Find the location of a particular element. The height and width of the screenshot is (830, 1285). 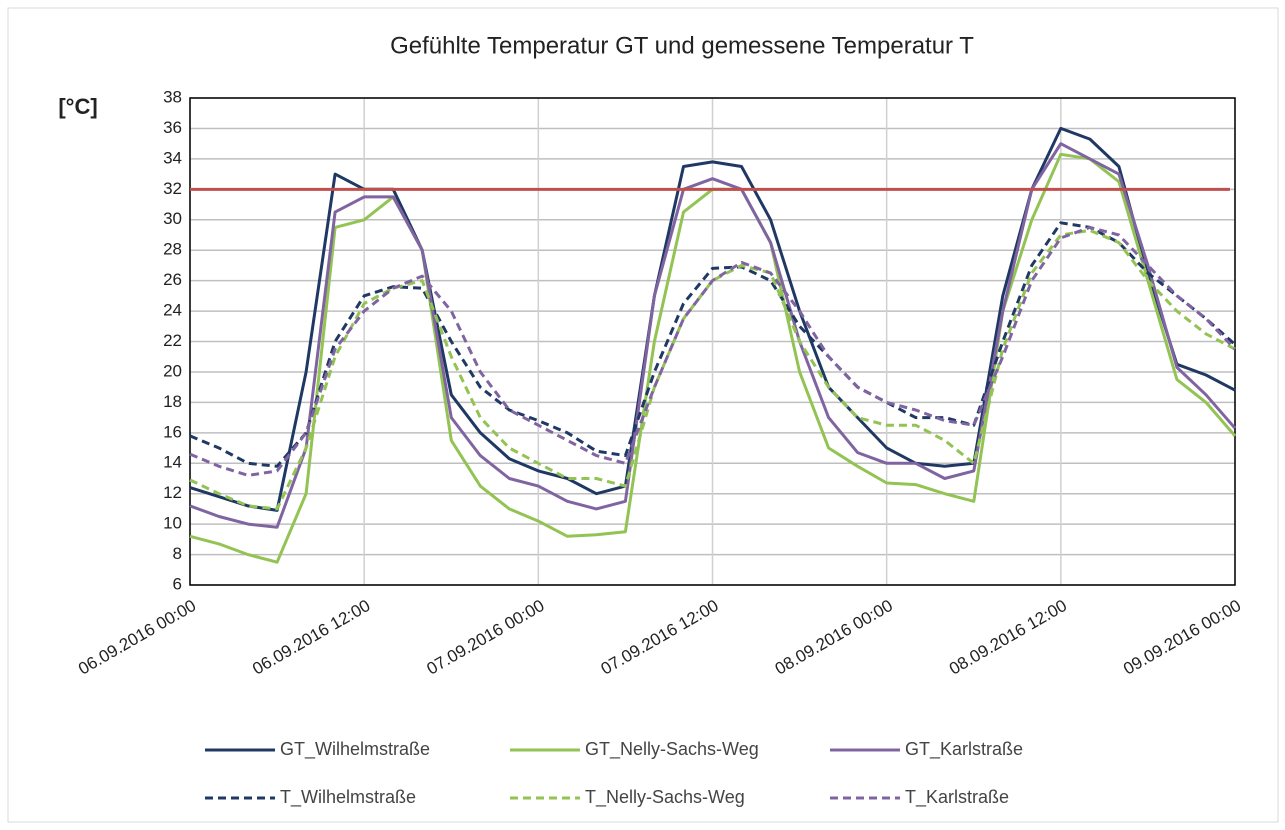

legend-label: T_Karlstraße is located at coordinates (957, 797).